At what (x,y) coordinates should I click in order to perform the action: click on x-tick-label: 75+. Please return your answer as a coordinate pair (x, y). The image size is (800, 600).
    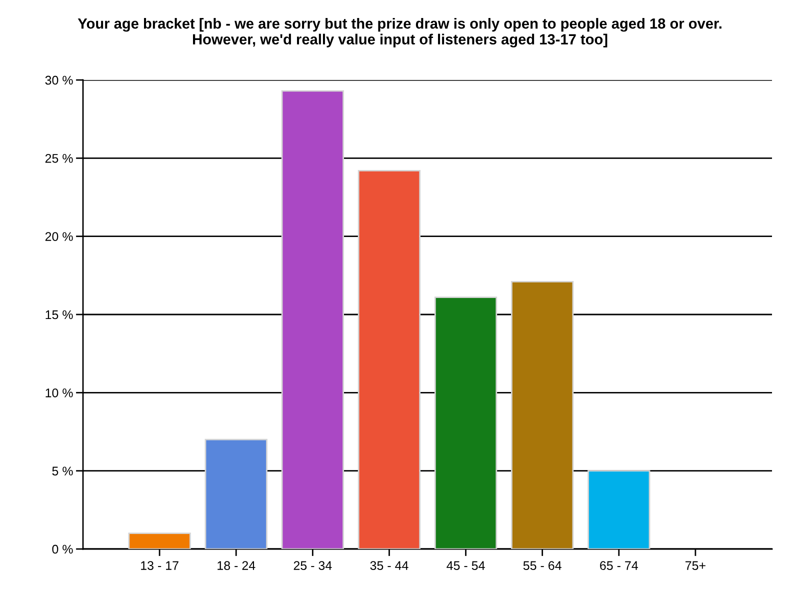
    Looking at the image, I should click on (695, 565).